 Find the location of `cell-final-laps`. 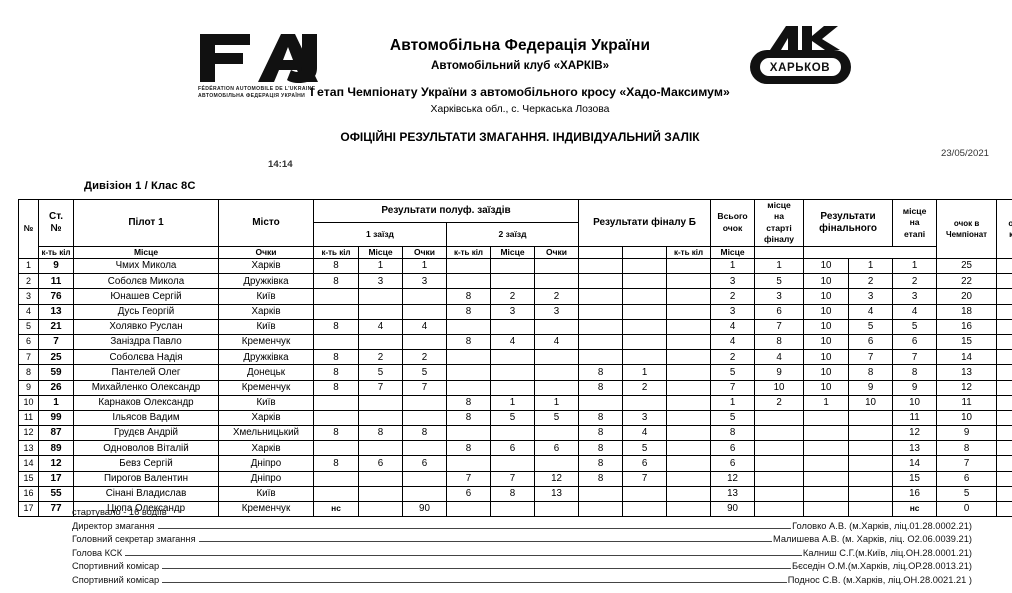

cell-final-laps is located at coordinates (826, 463).